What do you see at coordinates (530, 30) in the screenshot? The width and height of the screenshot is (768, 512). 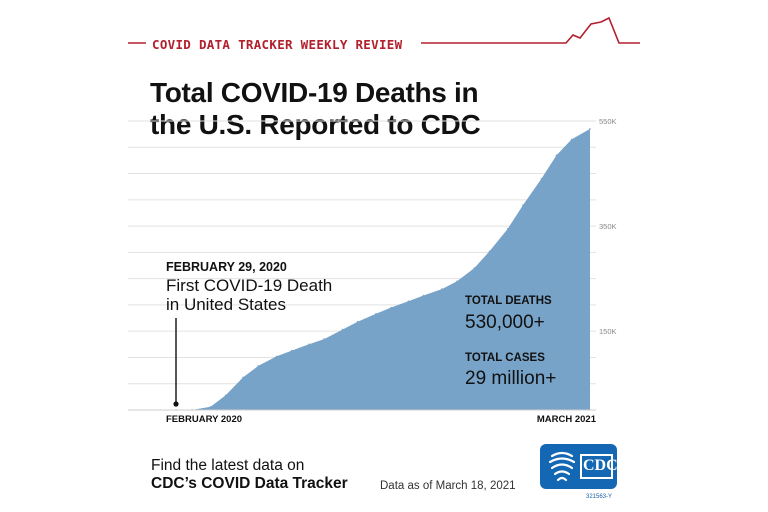 I see `banner-sparkline` at bounding box center [530, 30].